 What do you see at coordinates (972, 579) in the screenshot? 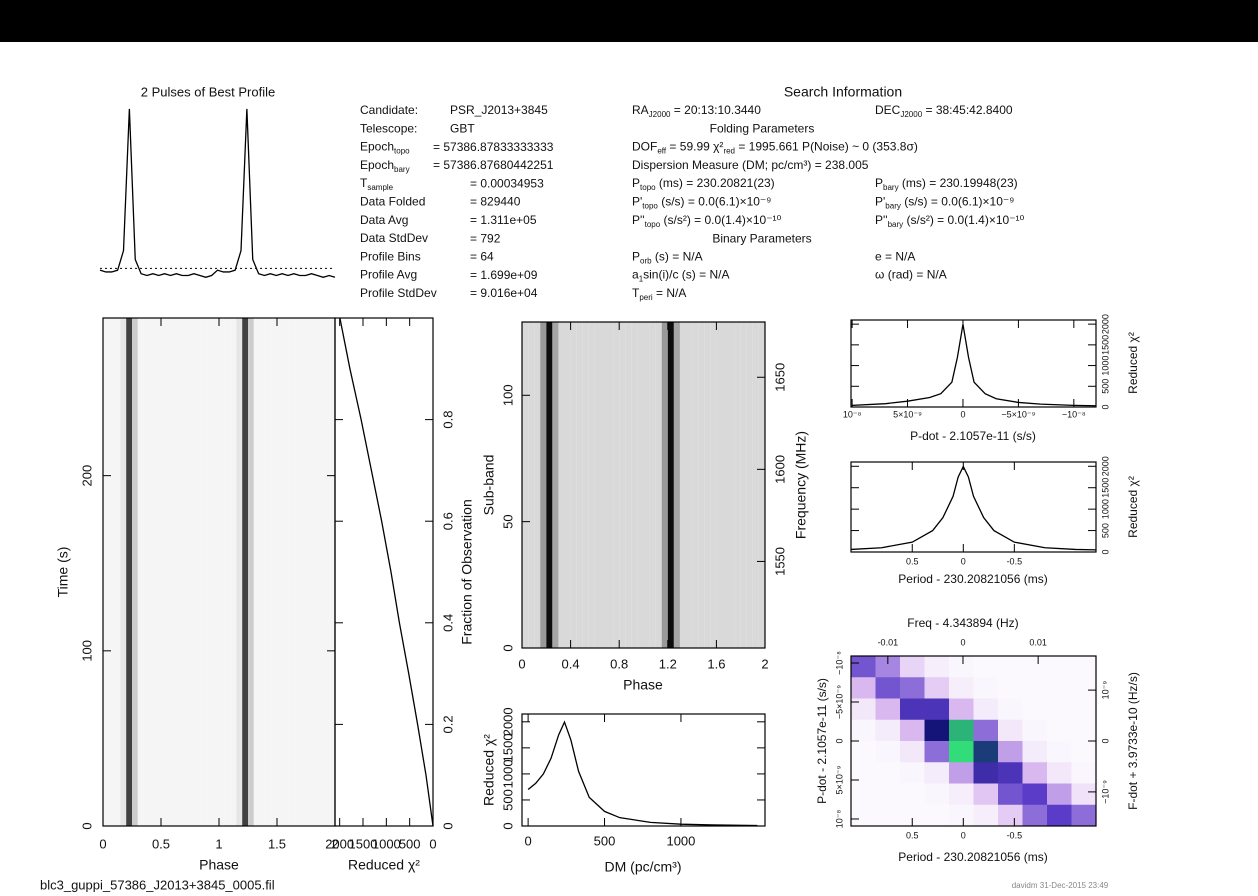
I see `axis-label: Period - 230.20821056 (ms)` at bounding box center [972, 579].